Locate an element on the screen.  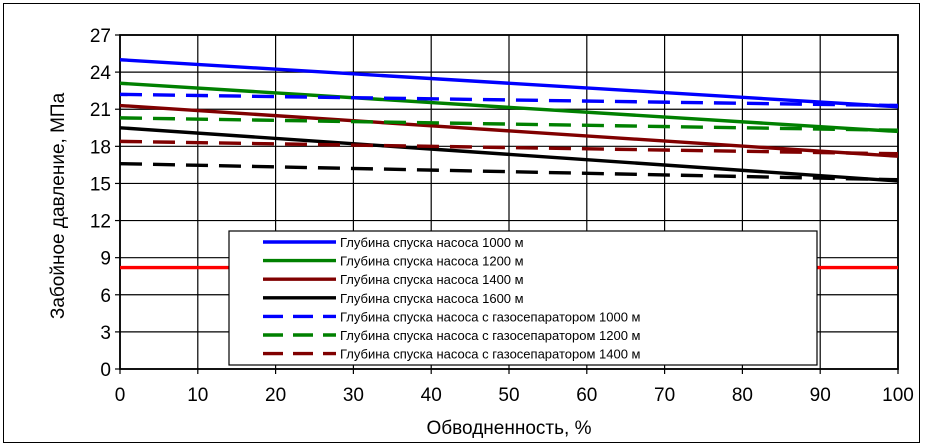
y-tick-label: 21 is located at coordinates (100, 110).